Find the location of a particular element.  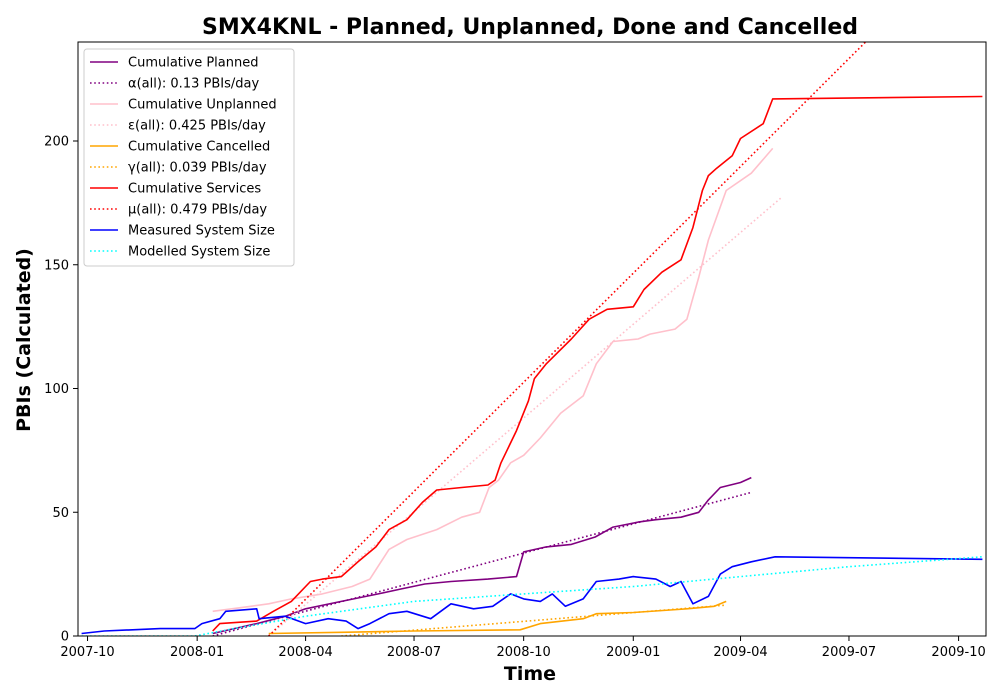

legend-label: Cumulative Services is located at coordinates (194, 189).